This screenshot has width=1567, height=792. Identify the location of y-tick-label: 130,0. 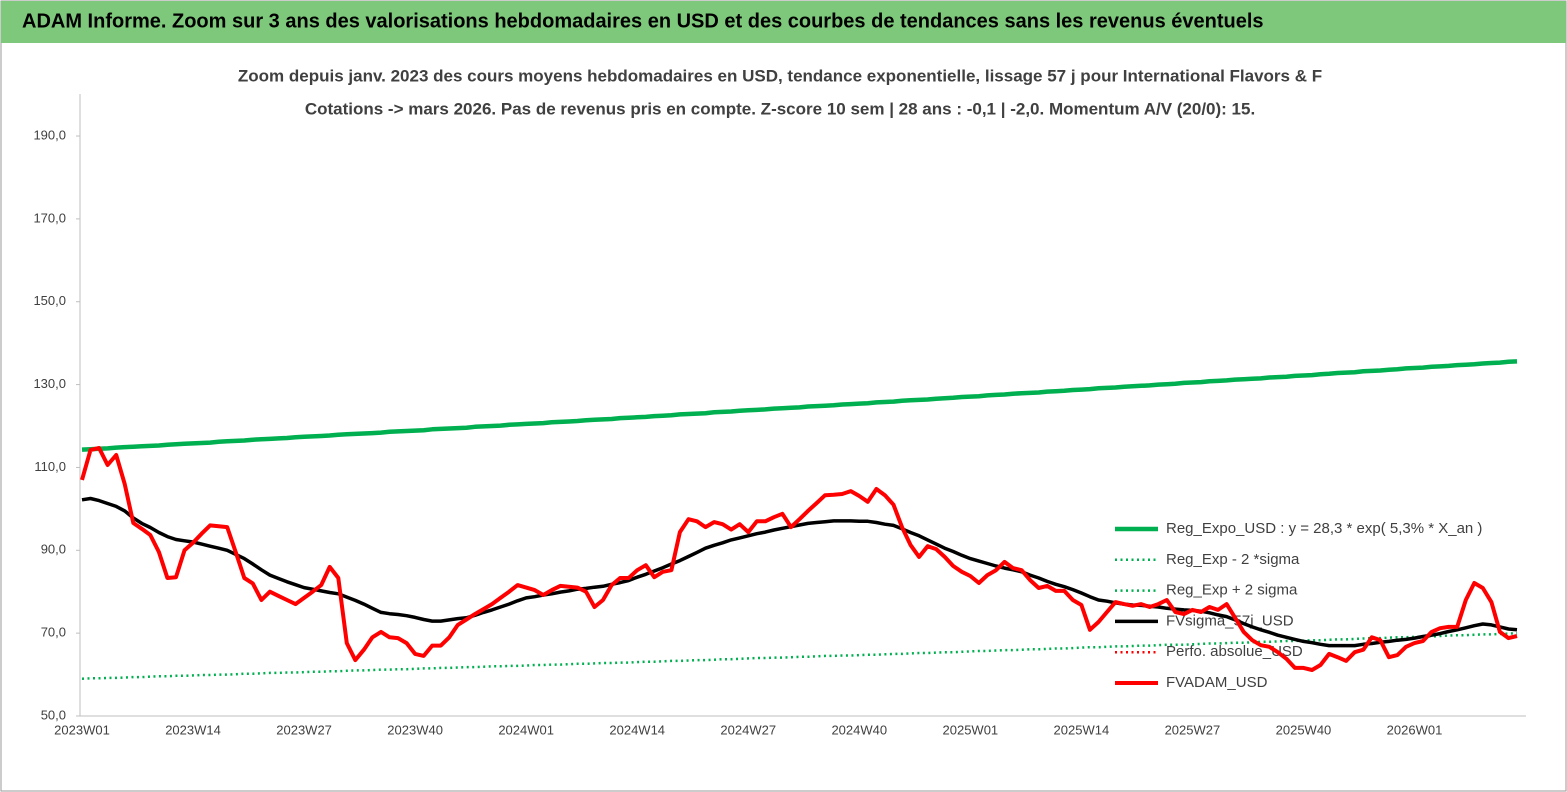
(49, 383).